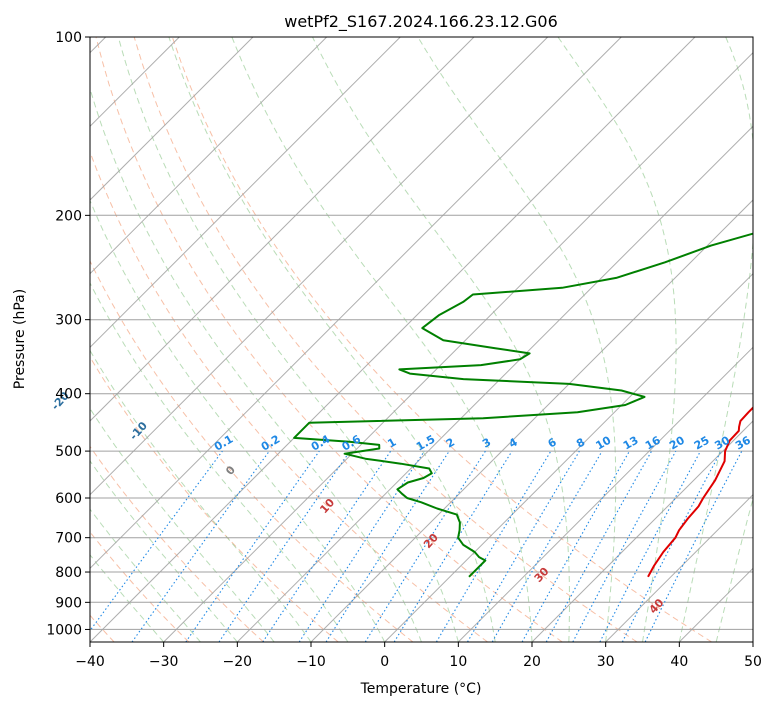 The height and width of the screenshot is (708, 775). What do you see at coordinates (631, 443) in the screenshot?
I see `mixing-ratio-label: 13` at bounding box center [631, 443].